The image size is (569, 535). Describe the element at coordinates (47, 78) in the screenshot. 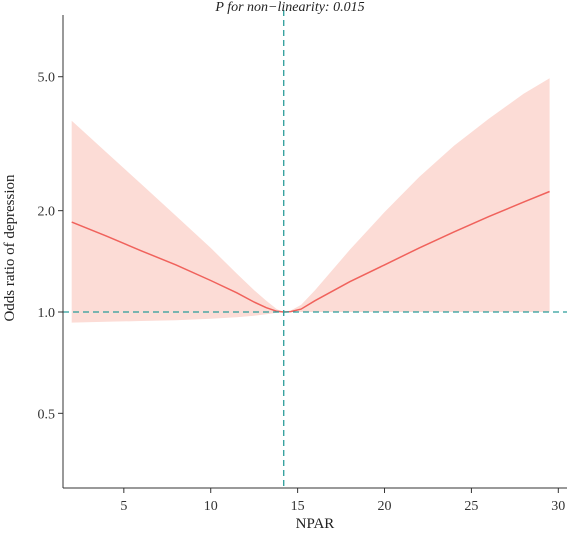

I see `y-tick-label: 5.0` at that location.